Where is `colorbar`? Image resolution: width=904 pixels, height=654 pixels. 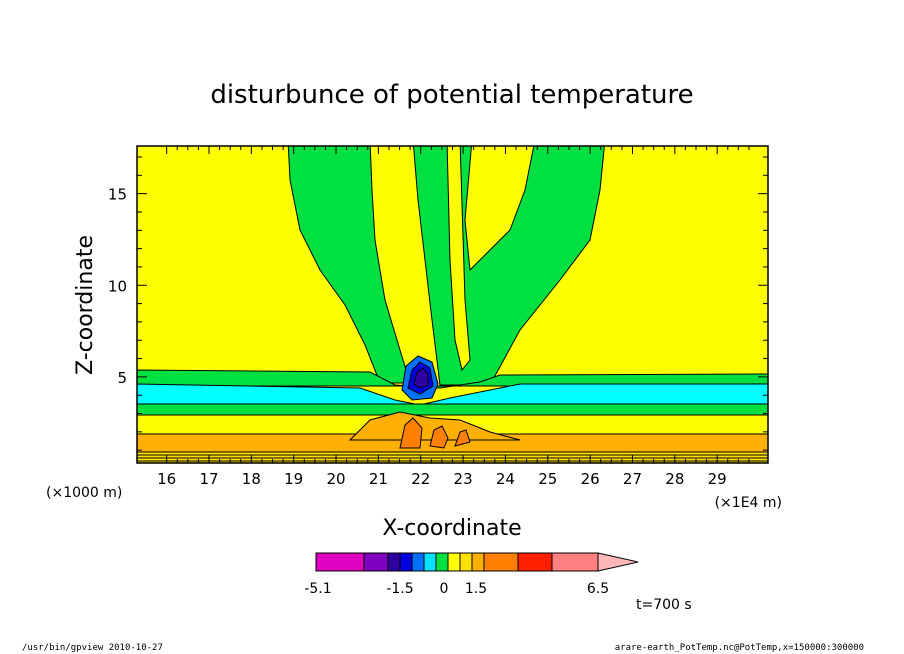 colorbar is located at coordinates (477, 562).